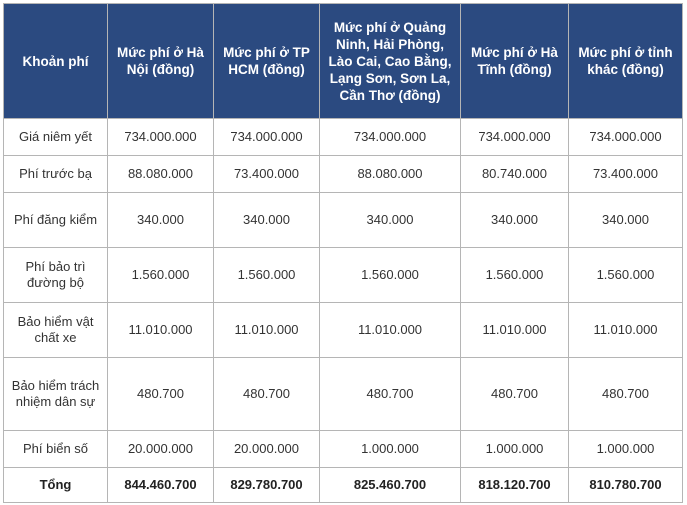  What do you see at coordinates (514, 485) in the screenshot?
I see `total-cell: 818.120.700` at bounding box center [514, 485].